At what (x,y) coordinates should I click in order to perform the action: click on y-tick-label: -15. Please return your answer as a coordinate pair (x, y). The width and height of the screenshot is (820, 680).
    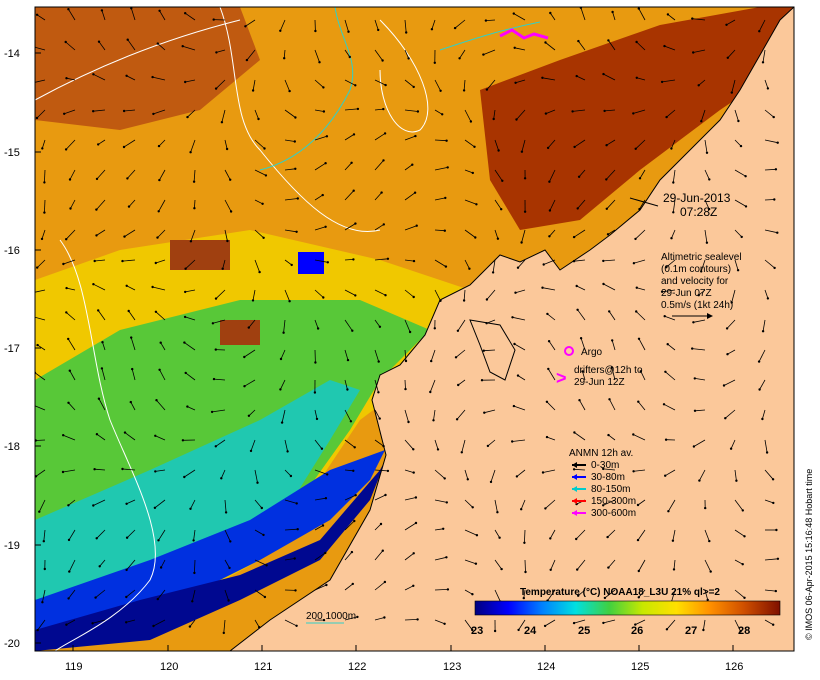
    Looking at the image, I should click on (12, 153).